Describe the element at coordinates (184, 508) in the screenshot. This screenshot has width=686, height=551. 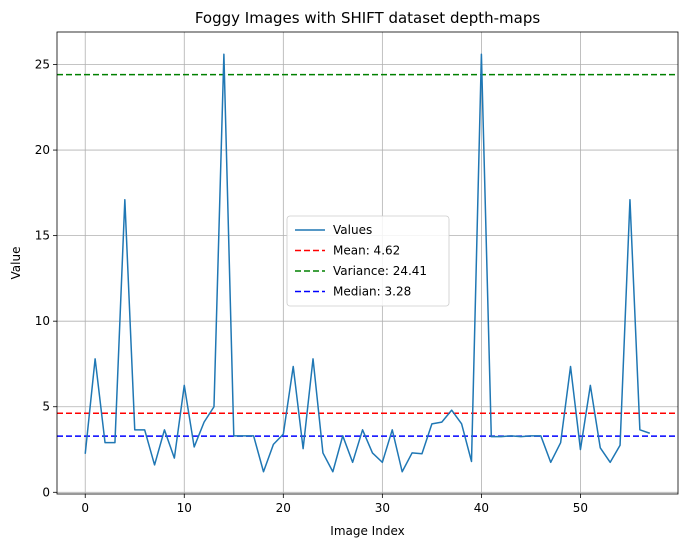
I see `x-tick-label: 10` at that location.